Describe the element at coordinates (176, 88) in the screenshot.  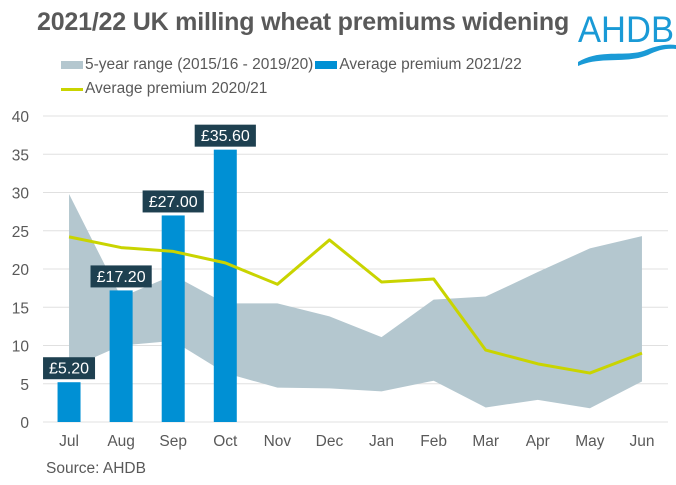
I see `legend-label-2020-21: Average premium 2020/21` at that location.